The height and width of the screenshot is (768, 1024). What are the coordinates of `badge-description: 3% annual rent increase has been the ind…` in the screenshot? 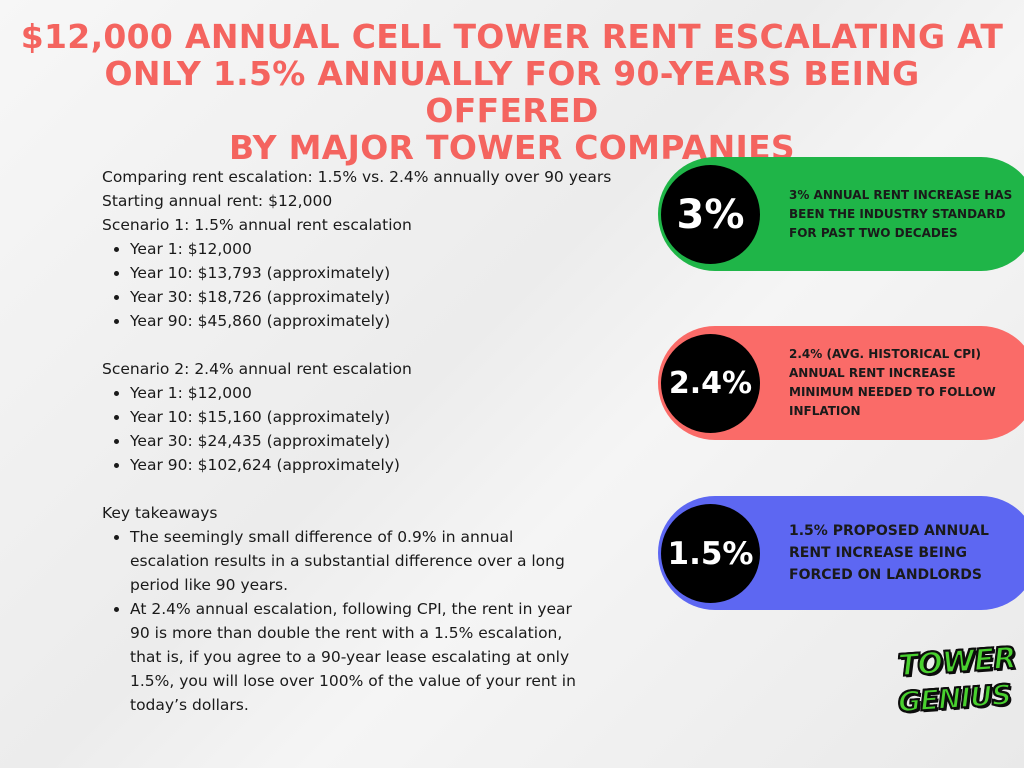 It's located at (901, 213).